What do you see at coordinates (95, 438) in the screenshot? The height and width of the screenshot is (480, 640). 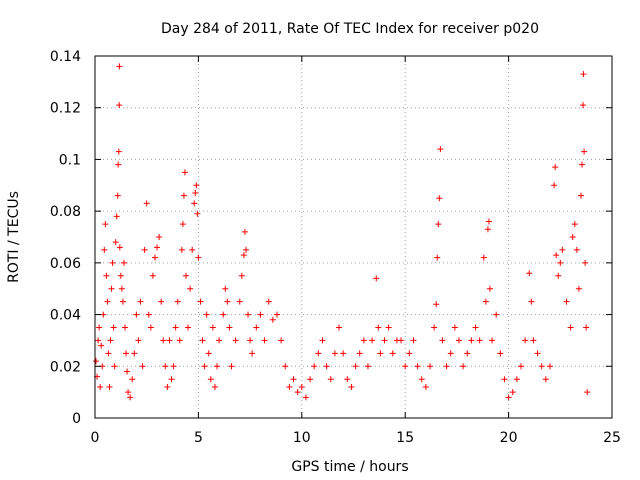 I see `x-tick-label: 0` at bounding box center [95, 438].